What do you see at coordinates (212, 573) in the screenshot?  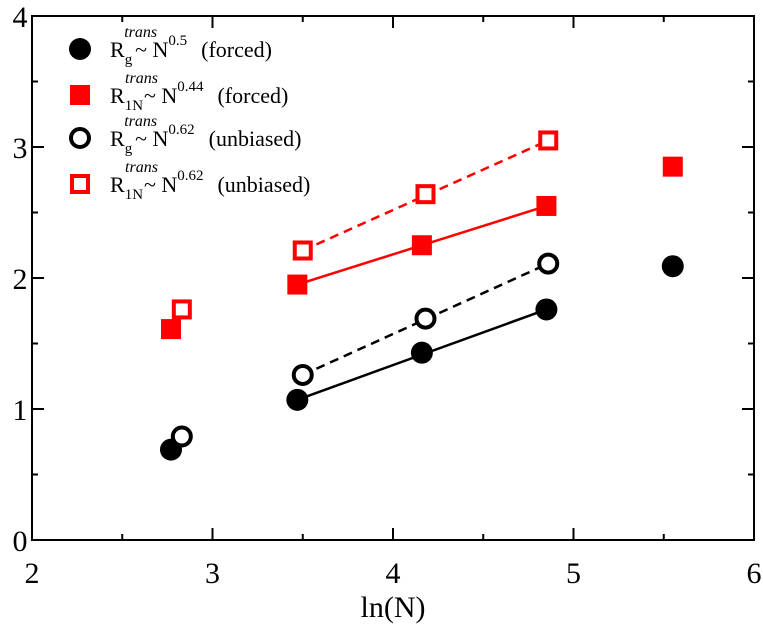 I see `x-tick-label: 3` at bounding box center [212, 573].